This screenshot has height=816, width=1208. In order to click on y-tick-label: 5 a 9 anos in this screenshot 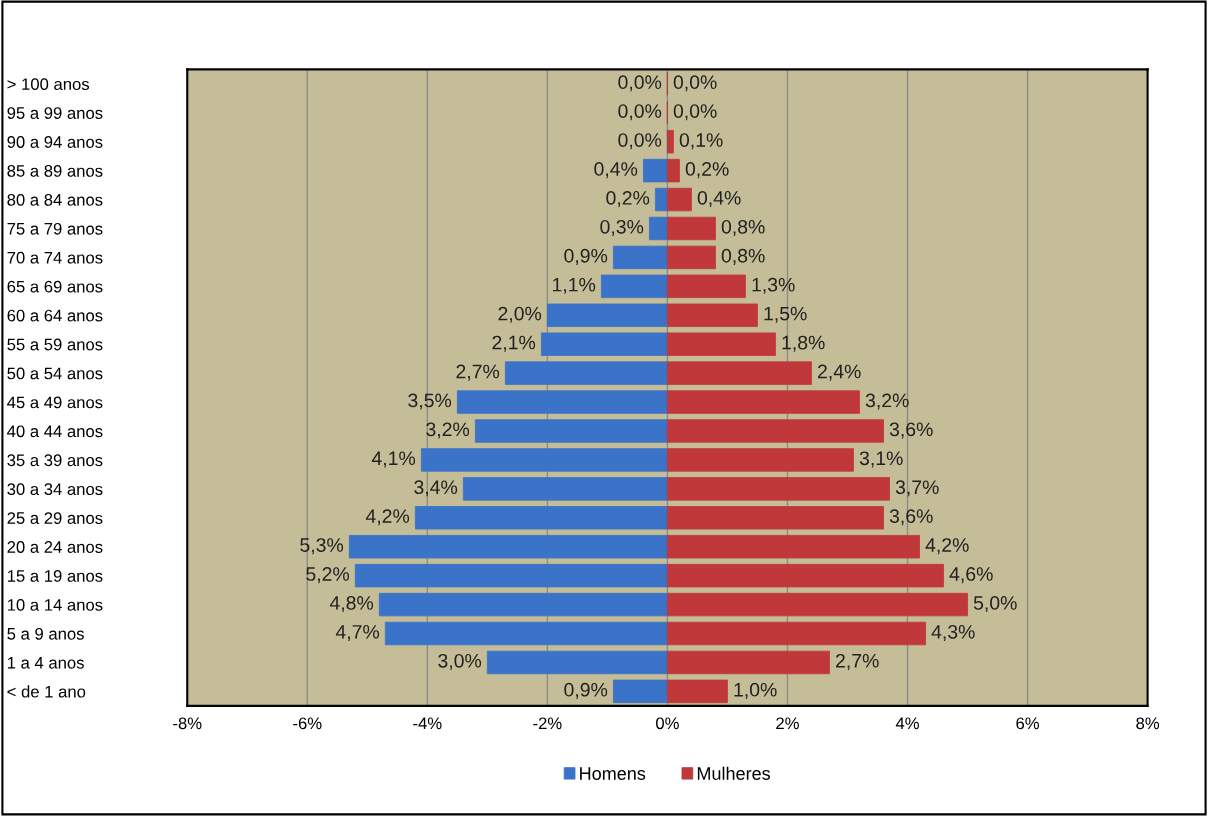, I will do `click(45, 633)`.